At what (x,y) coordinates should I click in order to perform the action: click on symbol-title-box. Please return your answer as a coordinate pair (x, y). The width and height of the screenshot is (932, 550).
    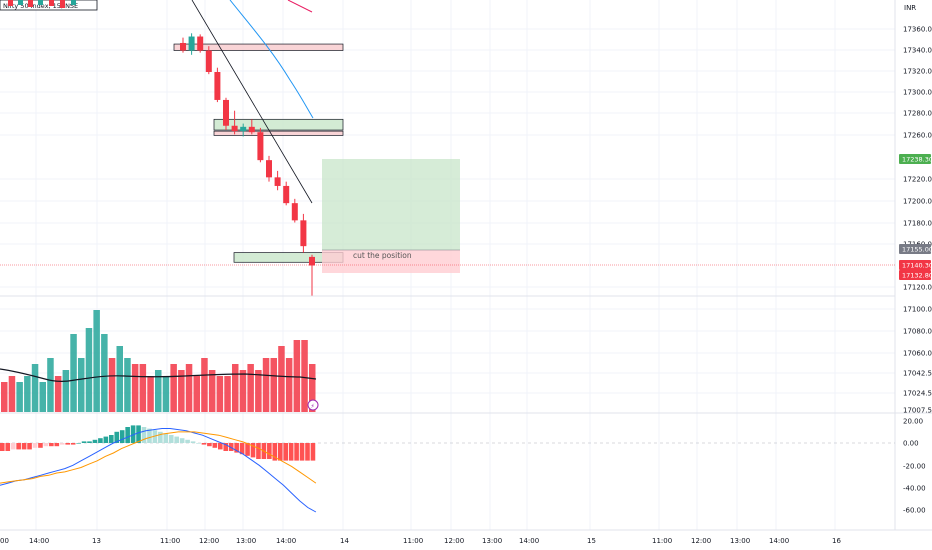
    Looking at the image, I should click on (49, 5).